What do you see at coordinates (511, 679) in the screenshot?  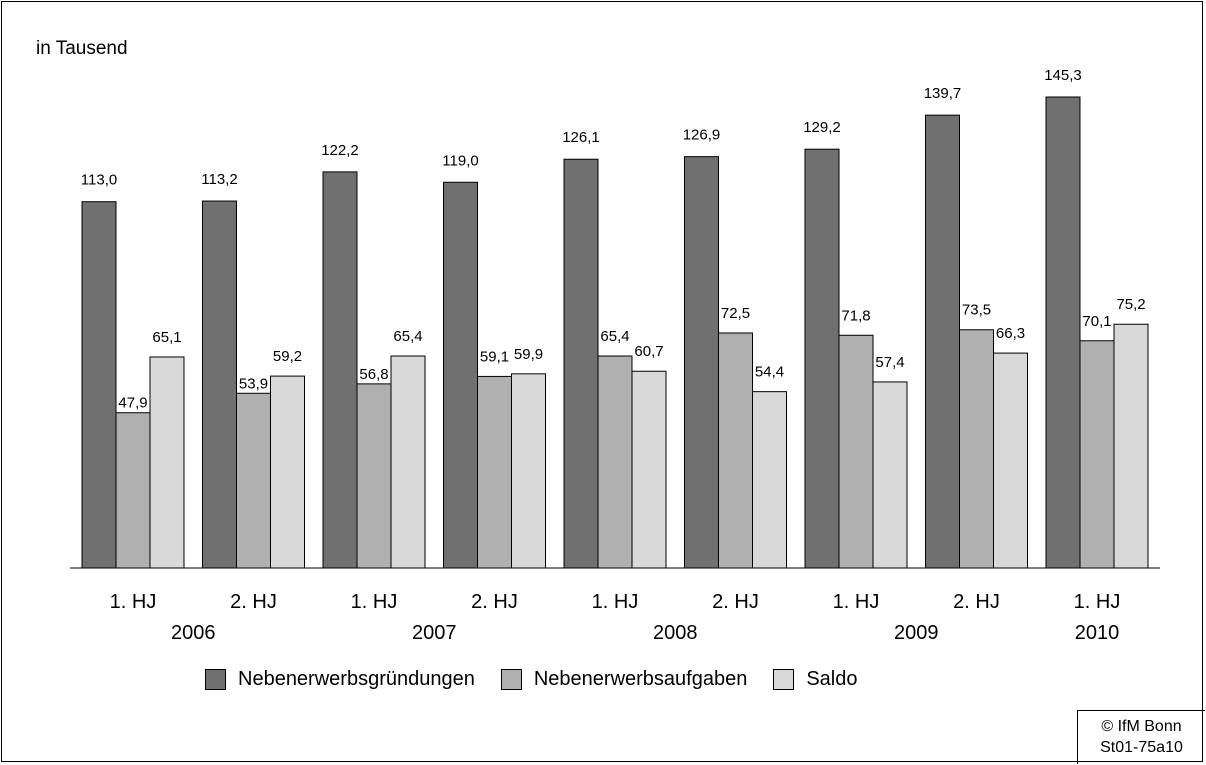 I see `legend-swatch-aufgaben` at bounding box center [511, 679].